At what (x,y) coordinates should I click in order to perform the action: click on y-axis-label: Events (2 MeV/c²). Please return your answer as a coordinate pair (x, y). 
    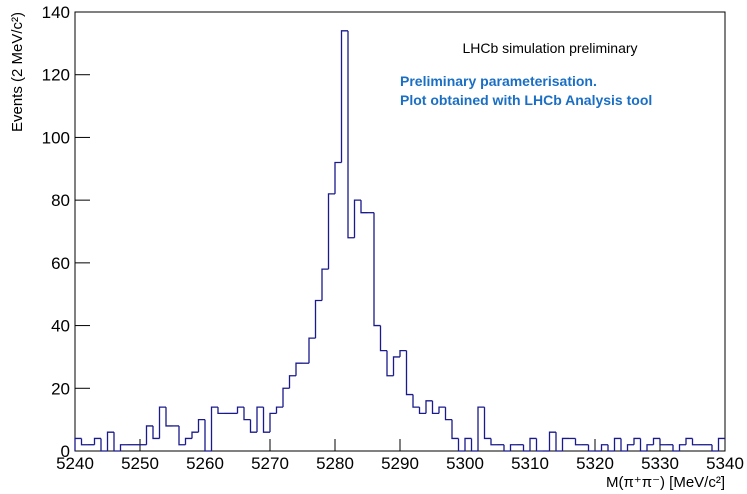
    Looking at the image, I should click on (17, 72).